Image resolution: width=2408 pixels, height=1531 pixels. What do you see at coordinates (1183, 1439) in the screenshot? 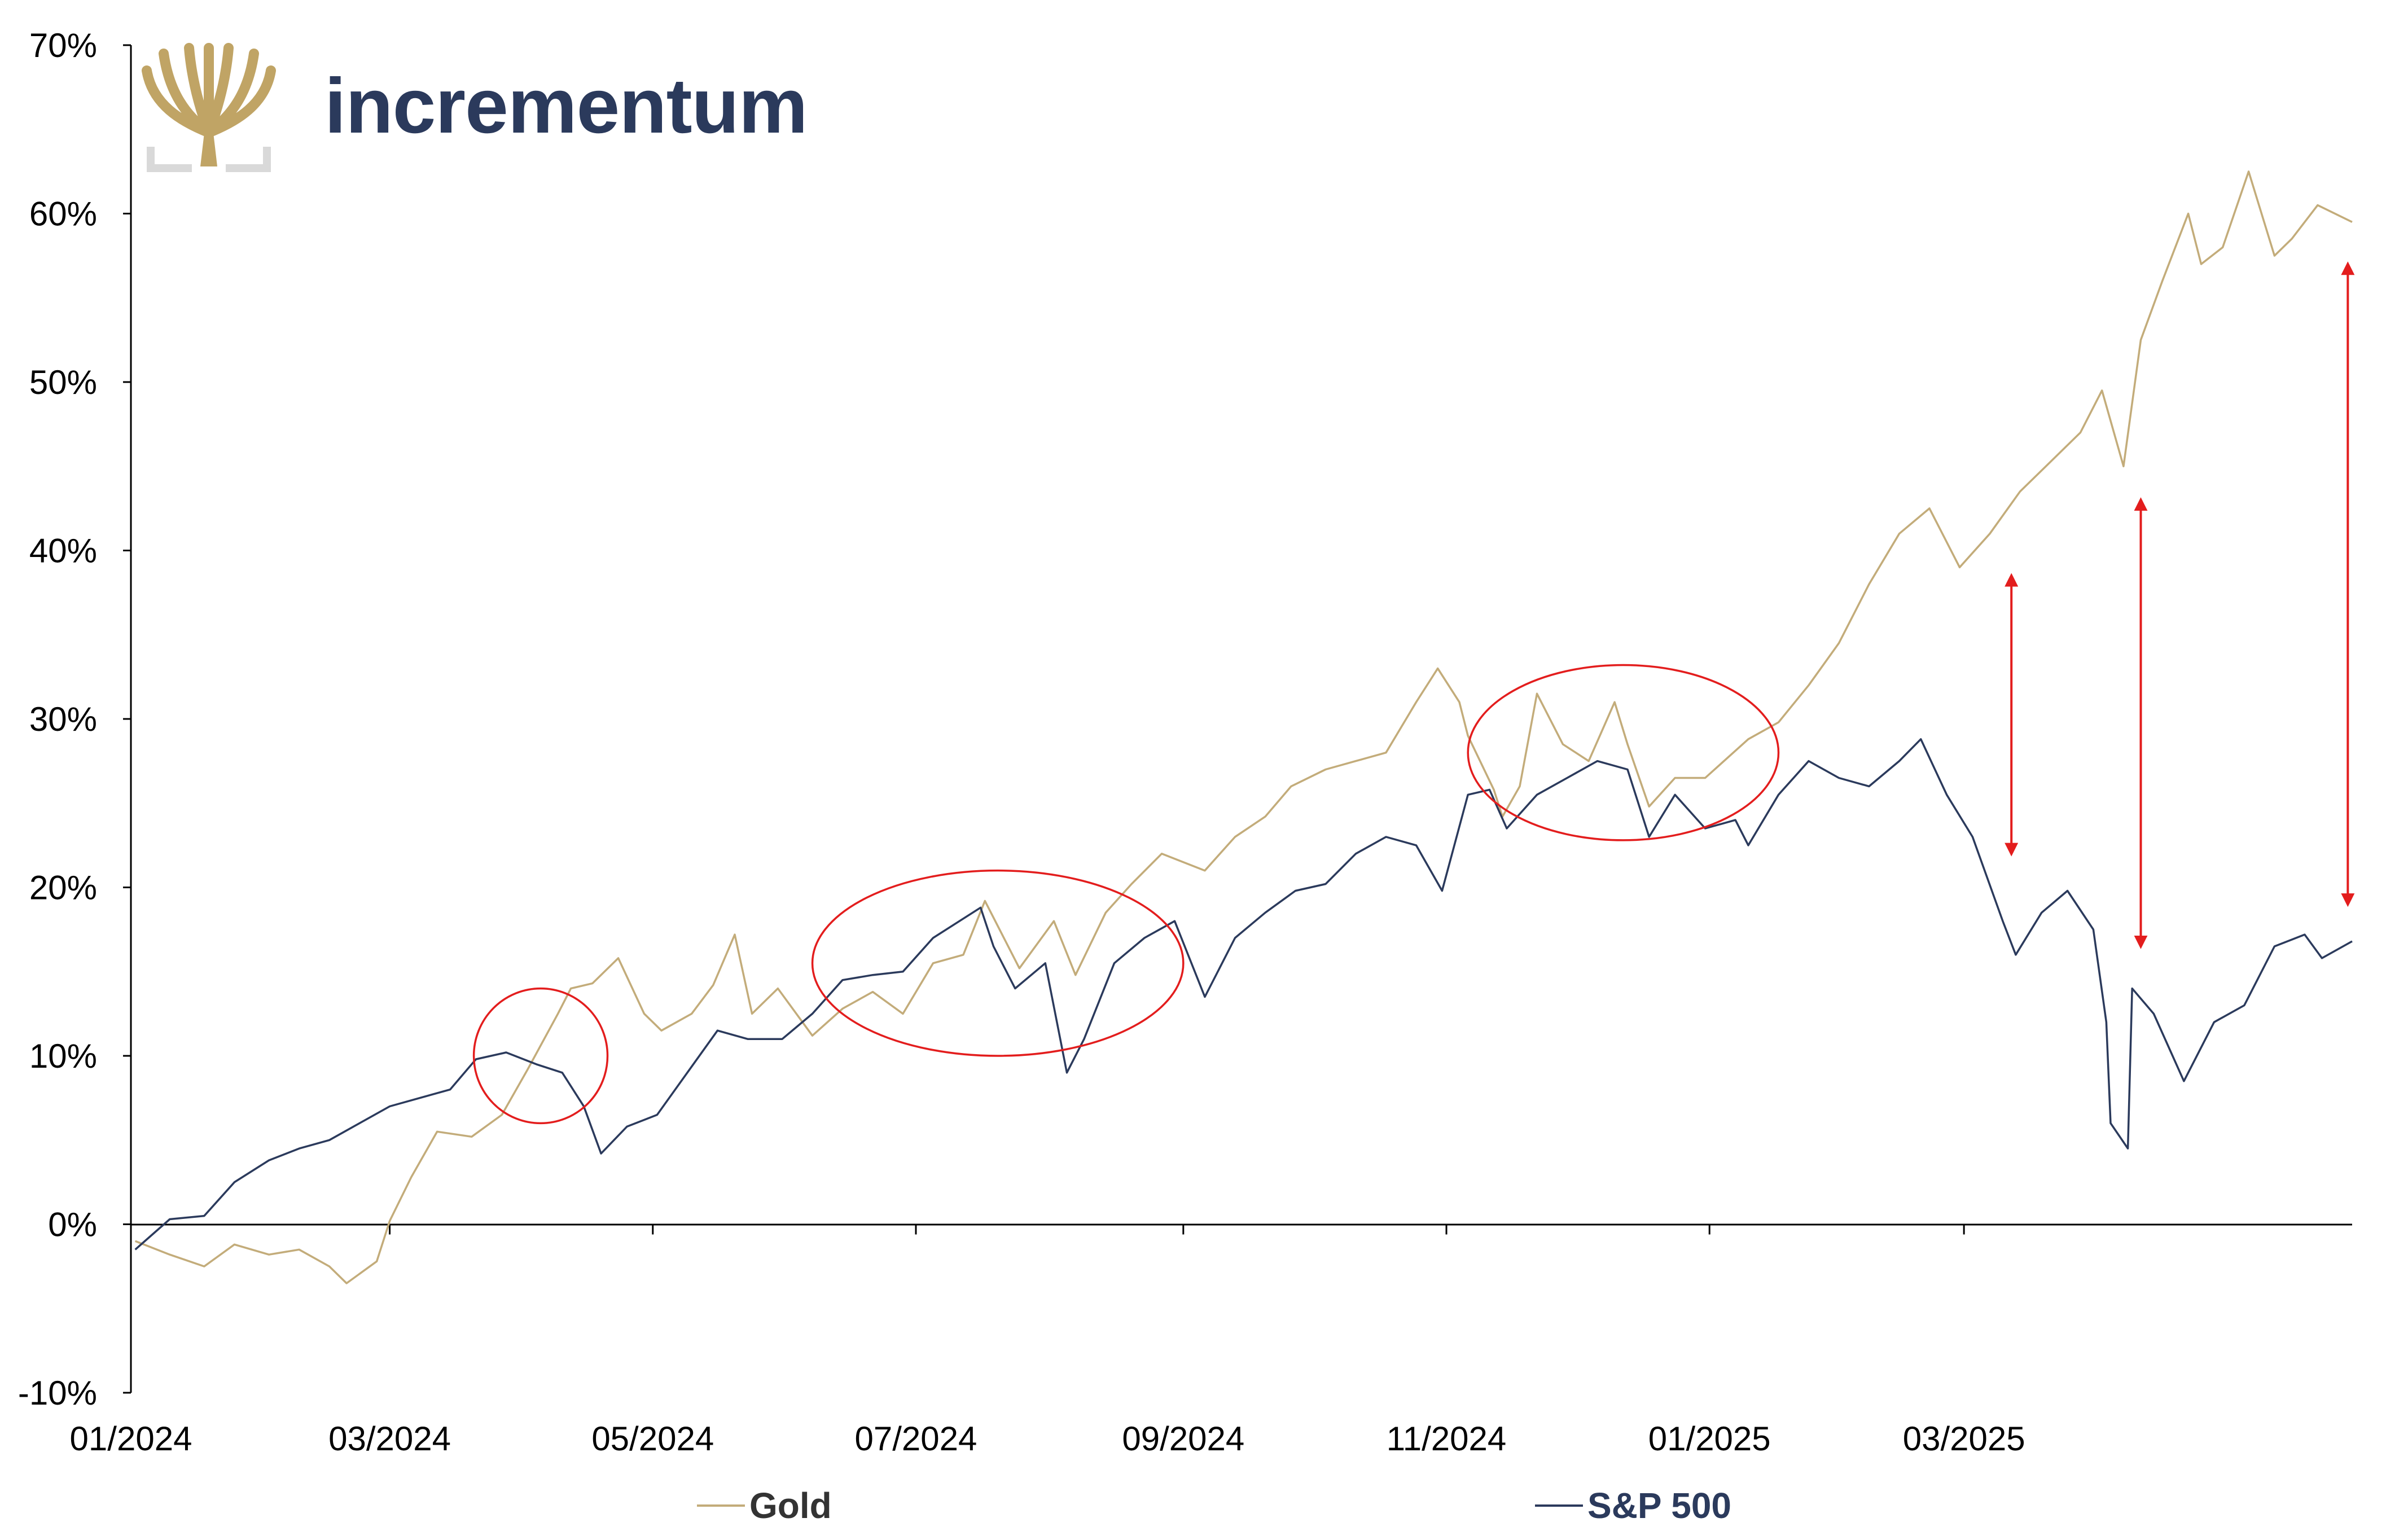
I see `x-tick-label: 09/2024` at bounding box center [1183, 1439].